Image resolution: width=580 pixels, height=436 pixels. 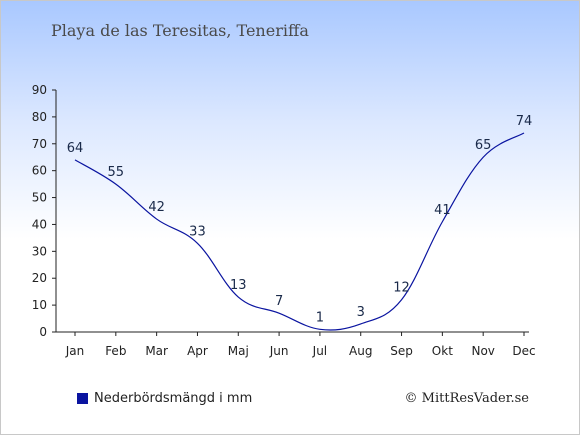 What do you see at coordinates (180, 30) in the screenshot?
I see `chart-title: Playa de las Teresitas, Teneriffa` at bounding box center [180, 30].